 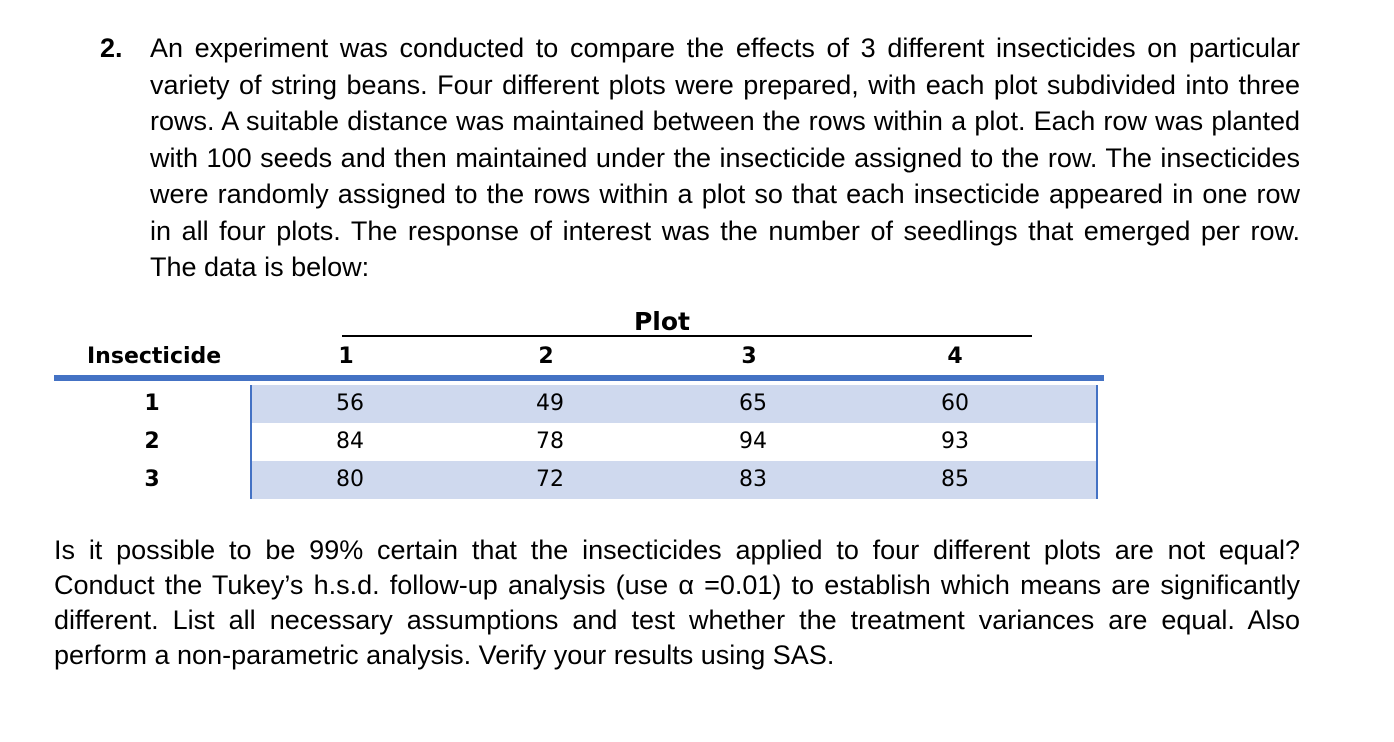 I want to click on group-header-rule, so click(x=687, y=336).